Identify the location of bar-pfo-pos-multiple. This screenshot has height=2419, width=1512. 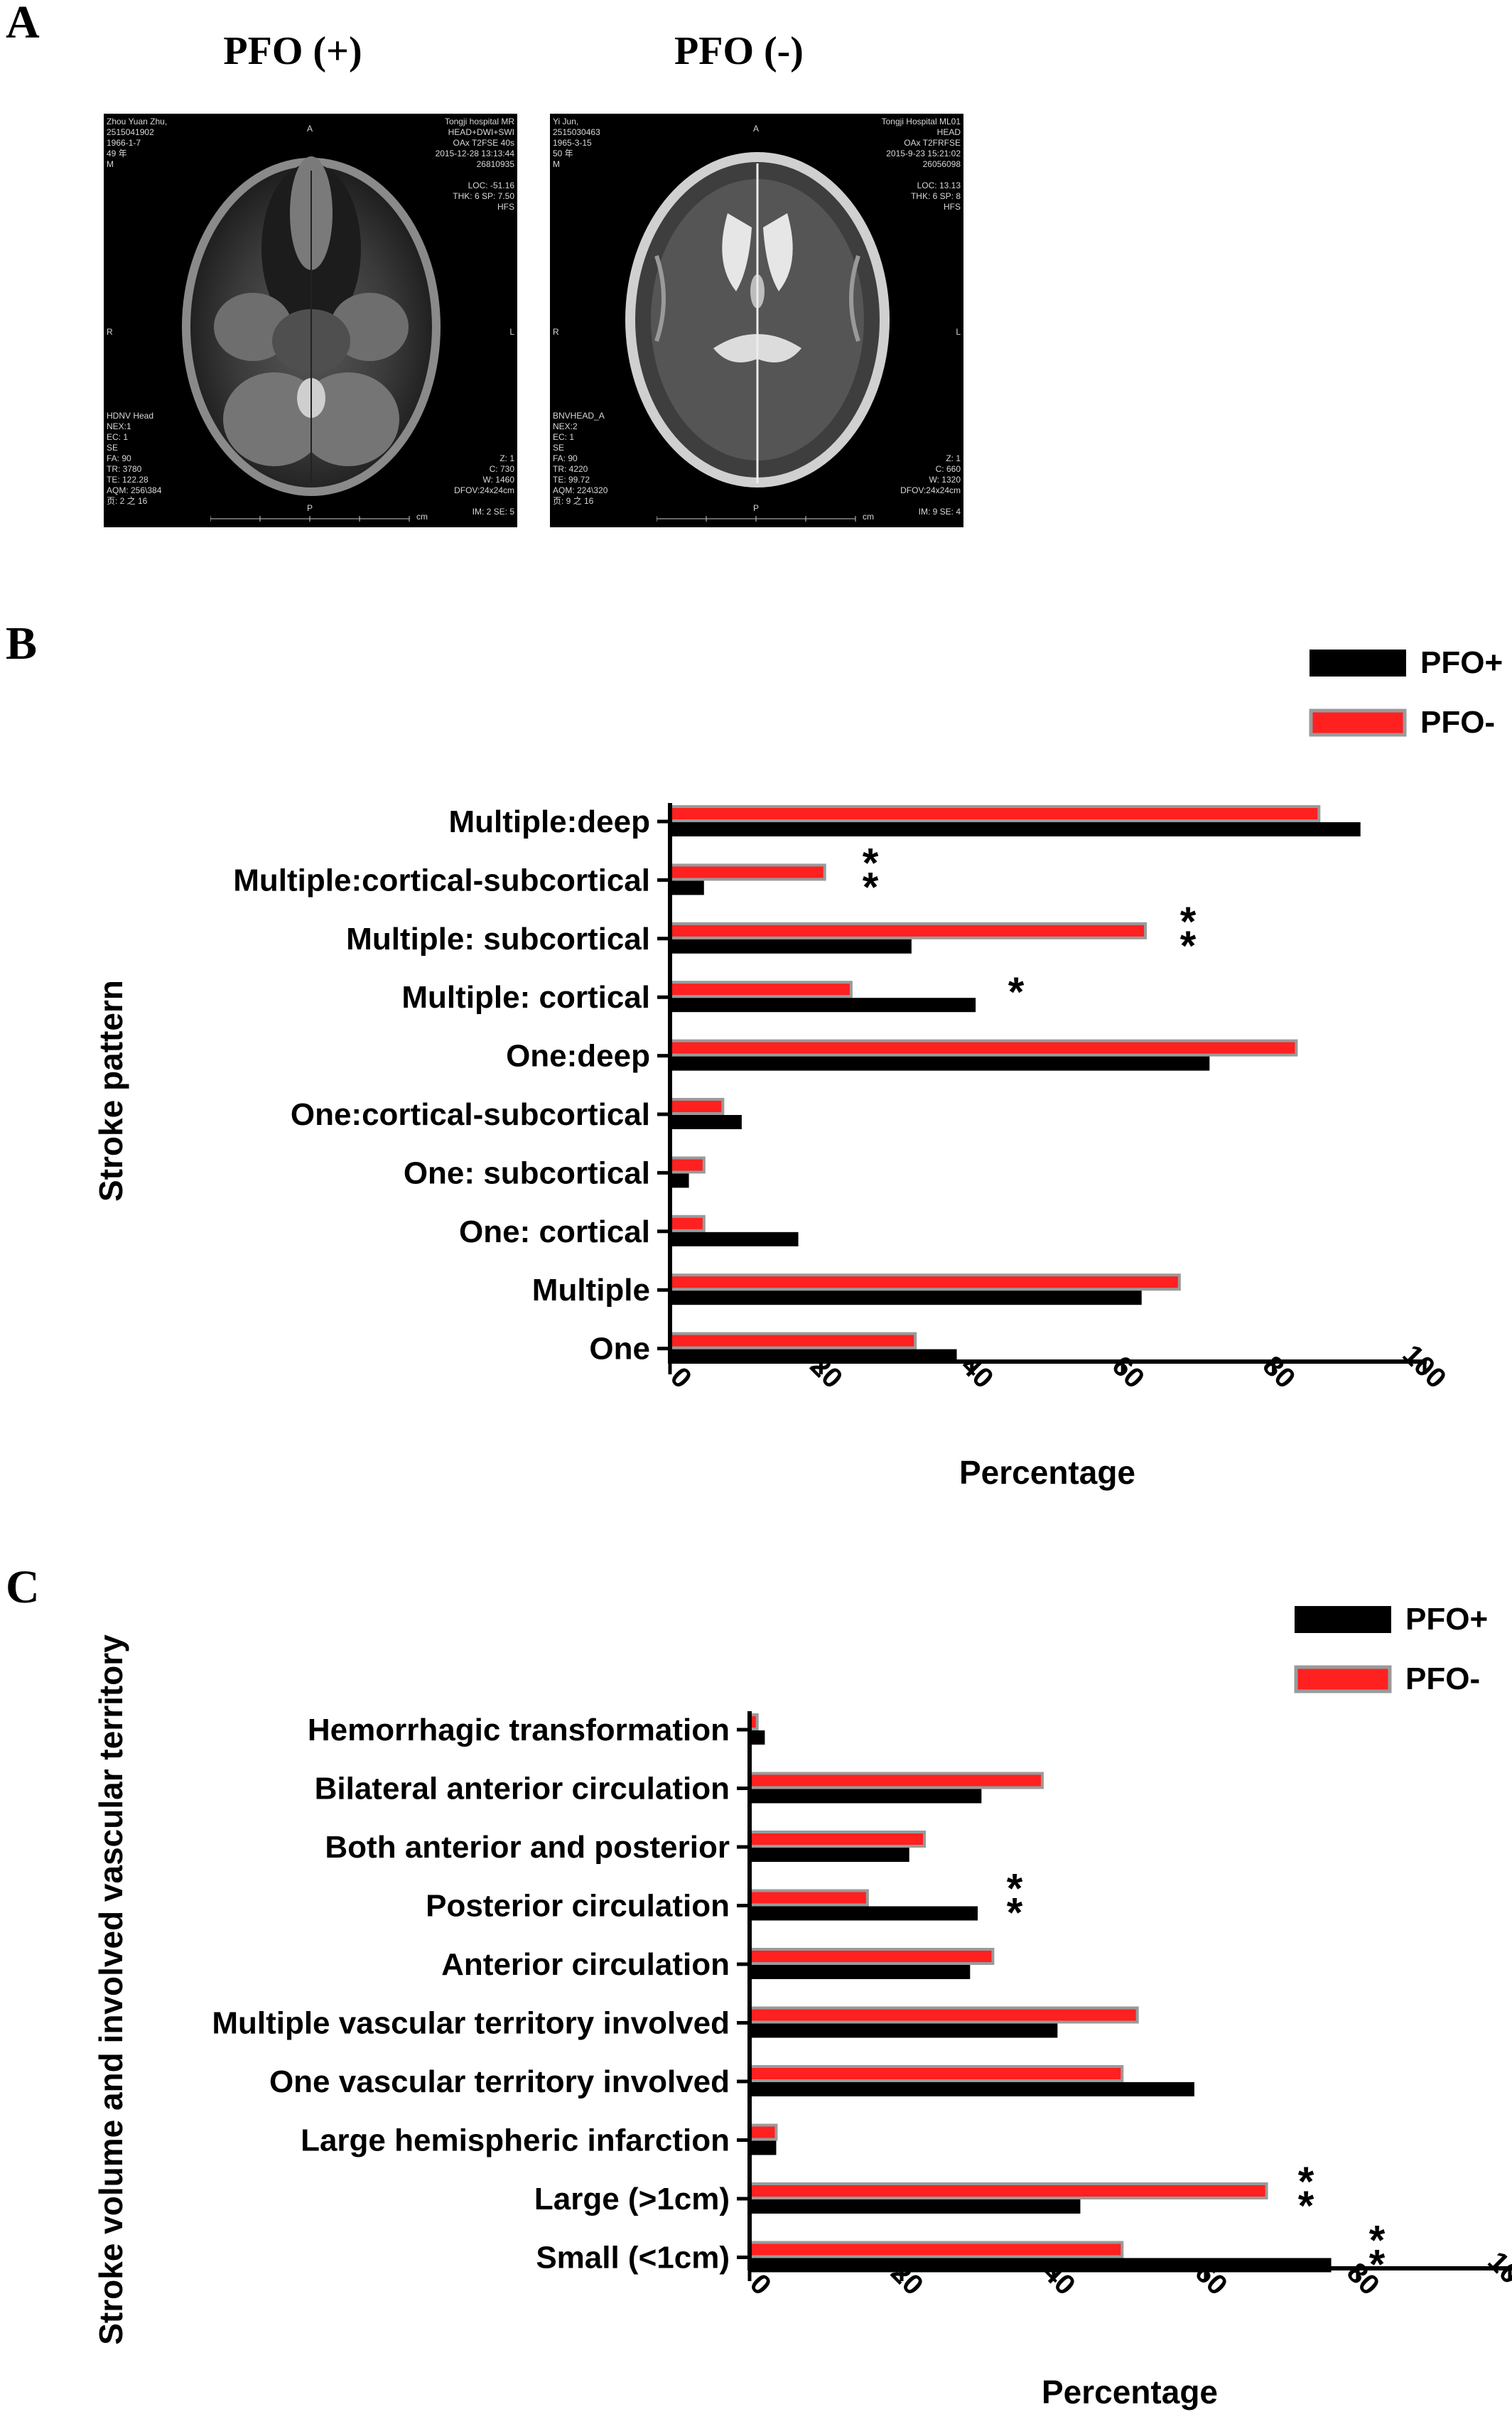
(906, 1298).